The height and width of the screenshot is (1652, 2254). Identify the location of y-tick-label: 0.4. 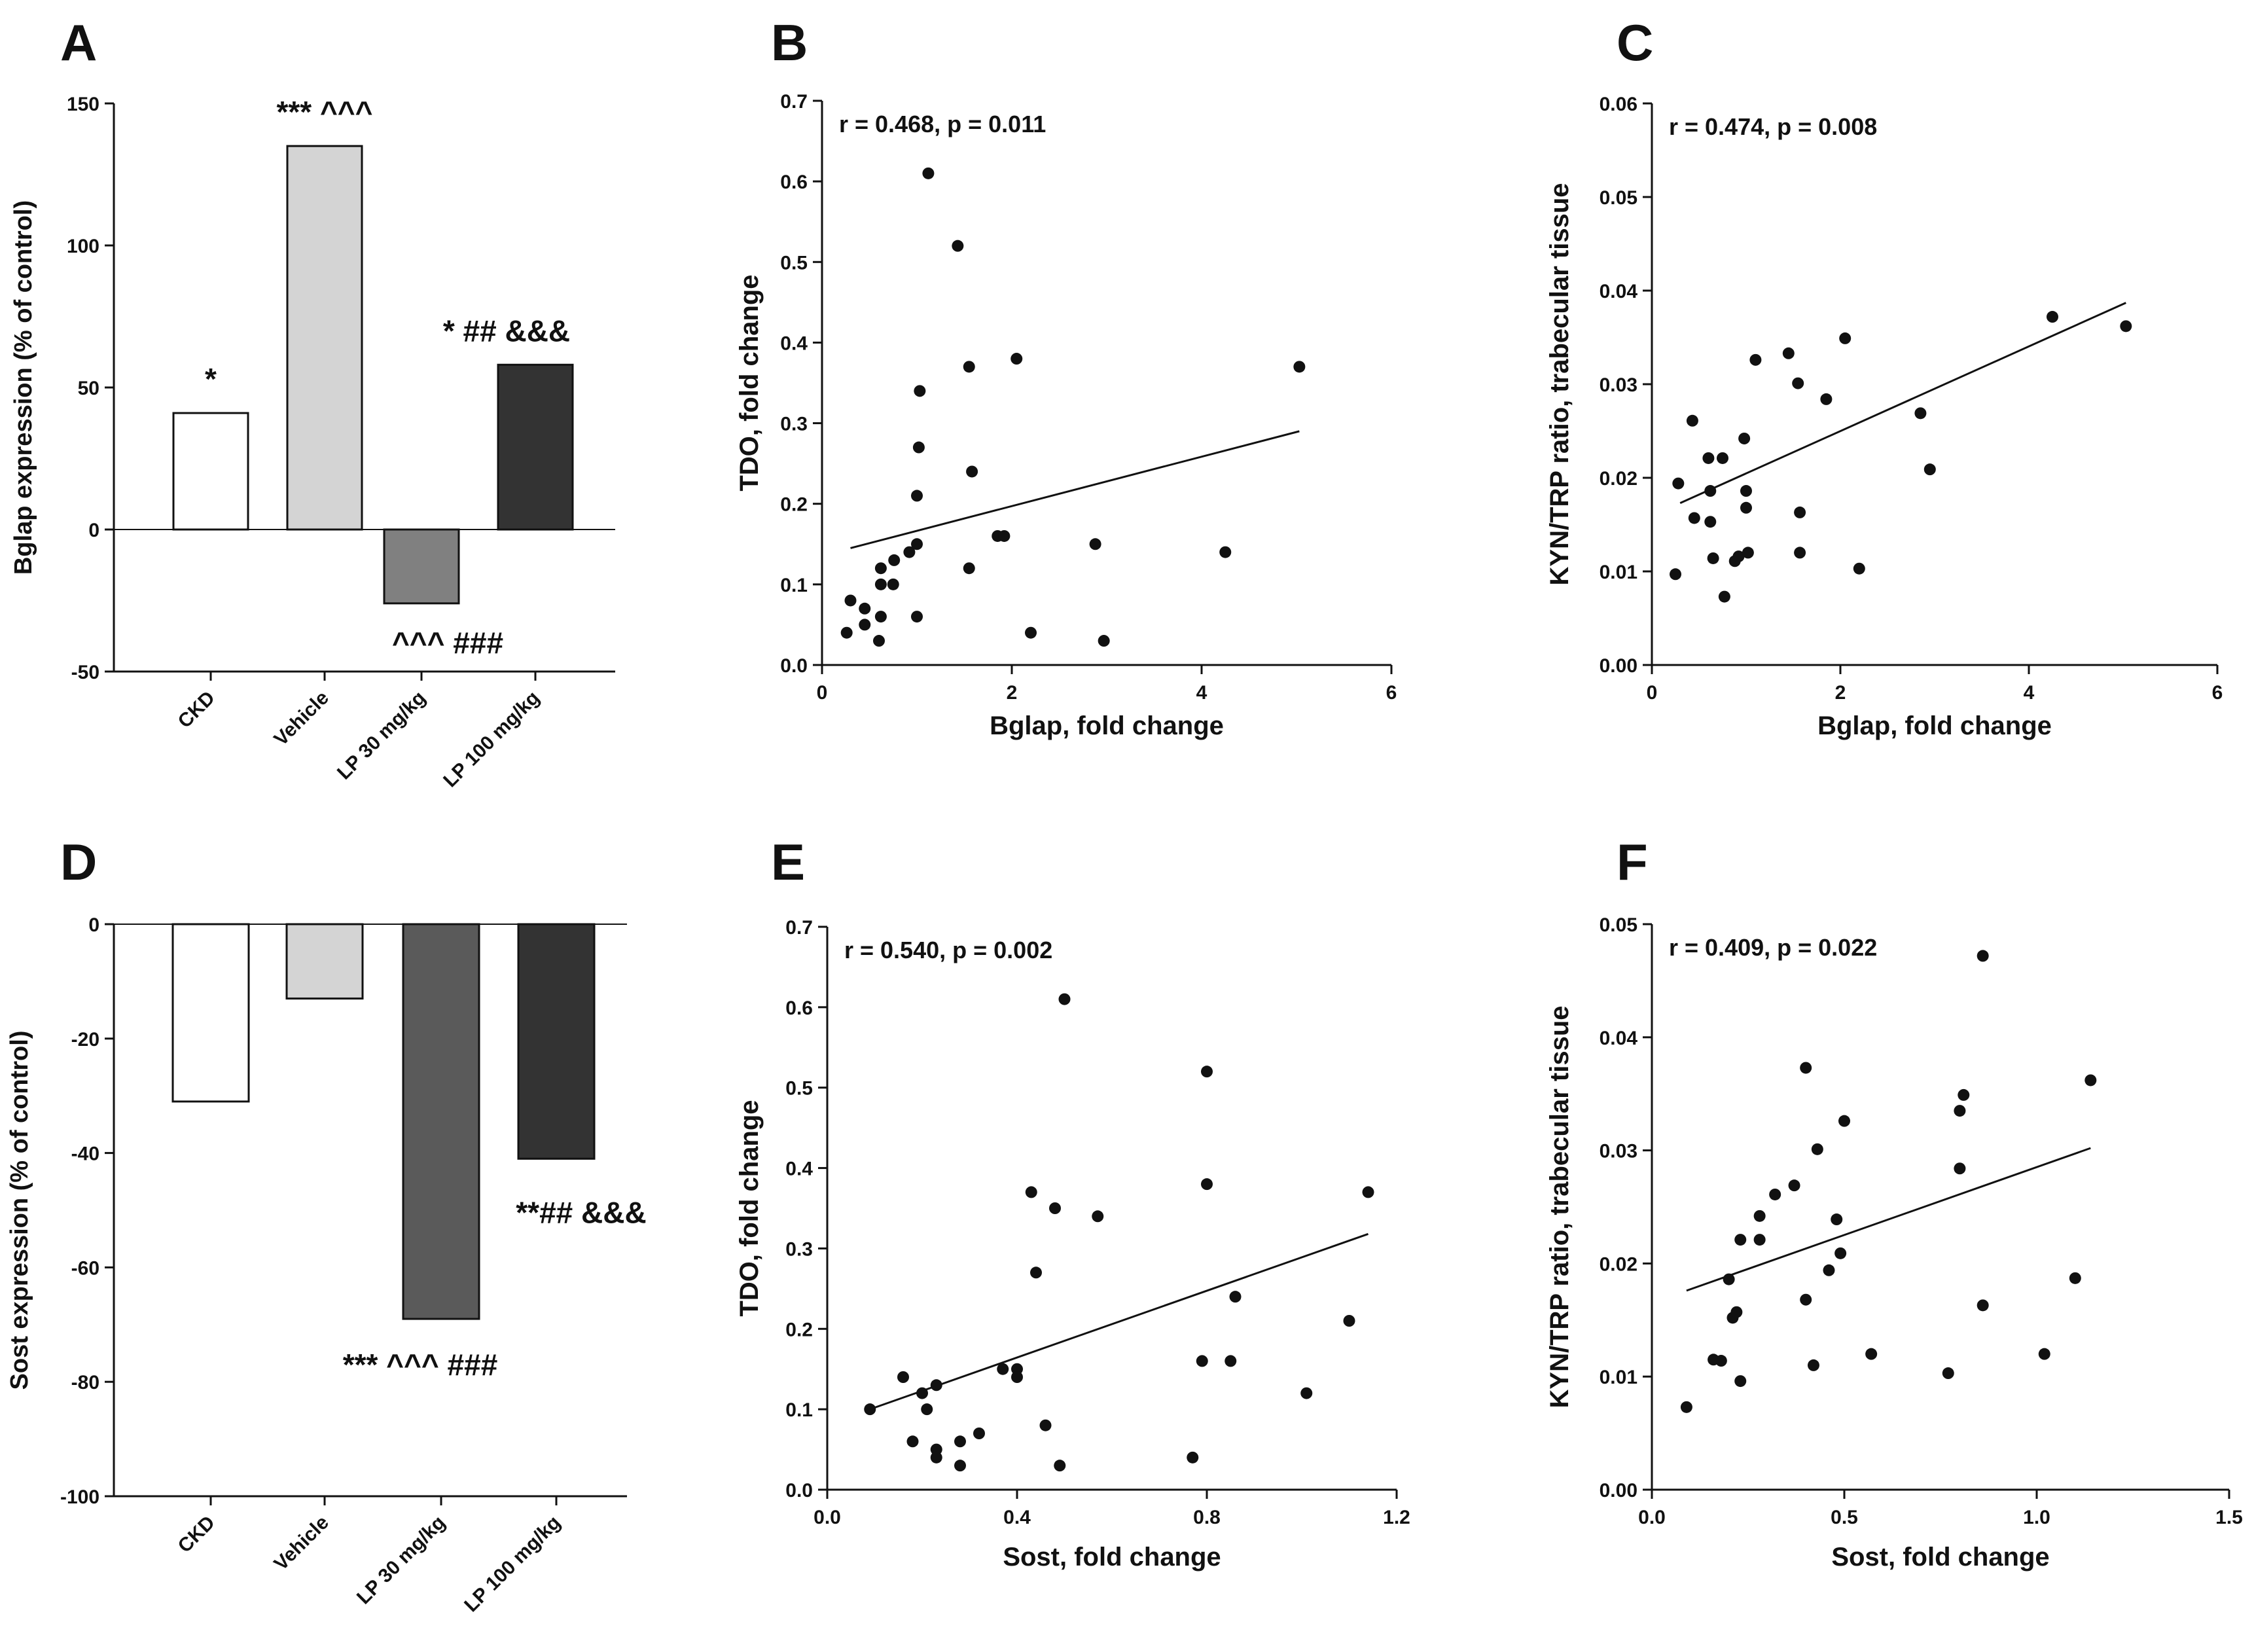
(799, 1169).